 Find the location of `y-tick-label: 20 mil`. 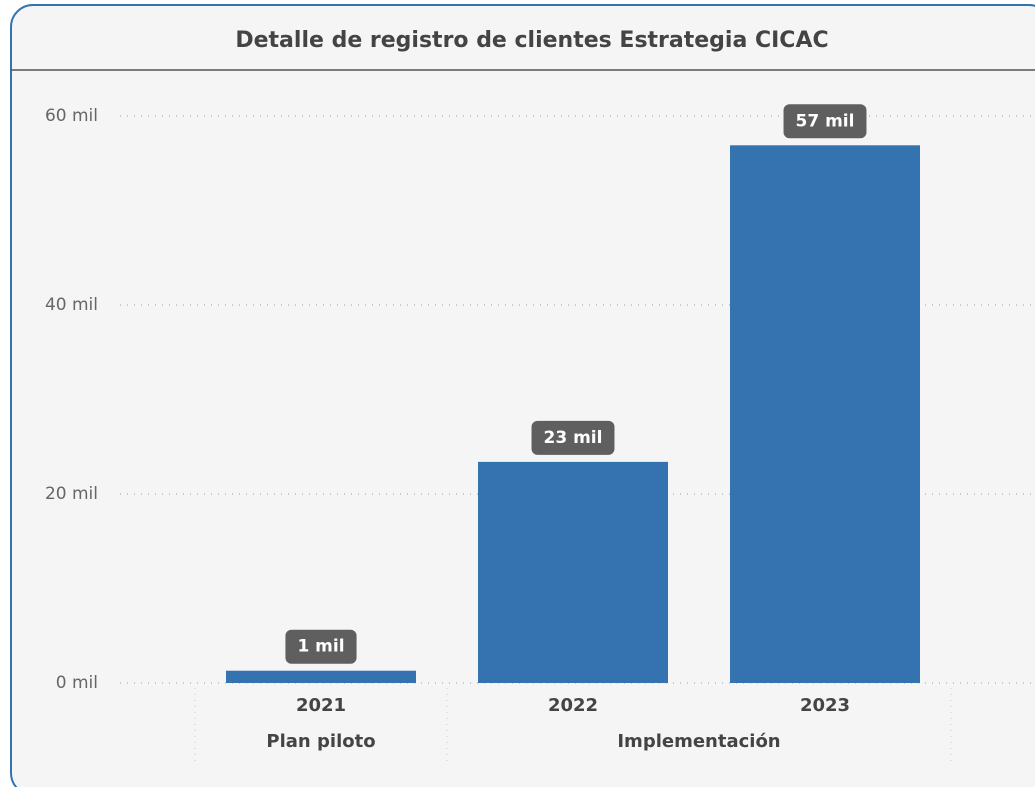

y-tick-label: 20 mil is located at coordinates (71, 494).